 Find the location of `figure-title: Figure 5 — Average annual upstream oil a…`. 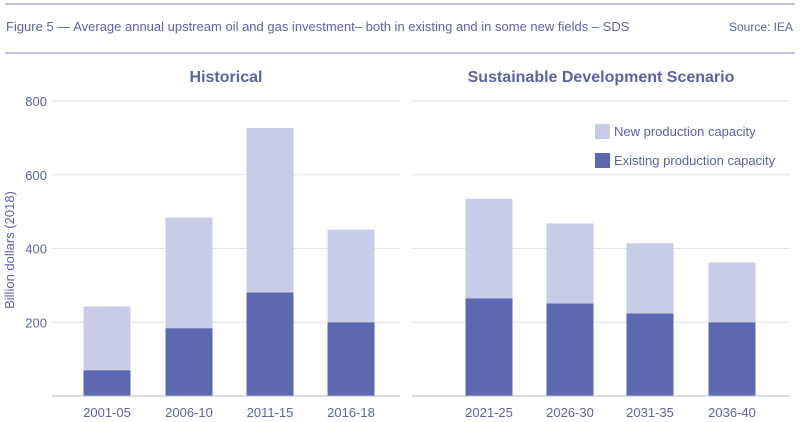

figure-title: Figure 5 — Average annual upstream oil a… is located at coordinates (318, 26).